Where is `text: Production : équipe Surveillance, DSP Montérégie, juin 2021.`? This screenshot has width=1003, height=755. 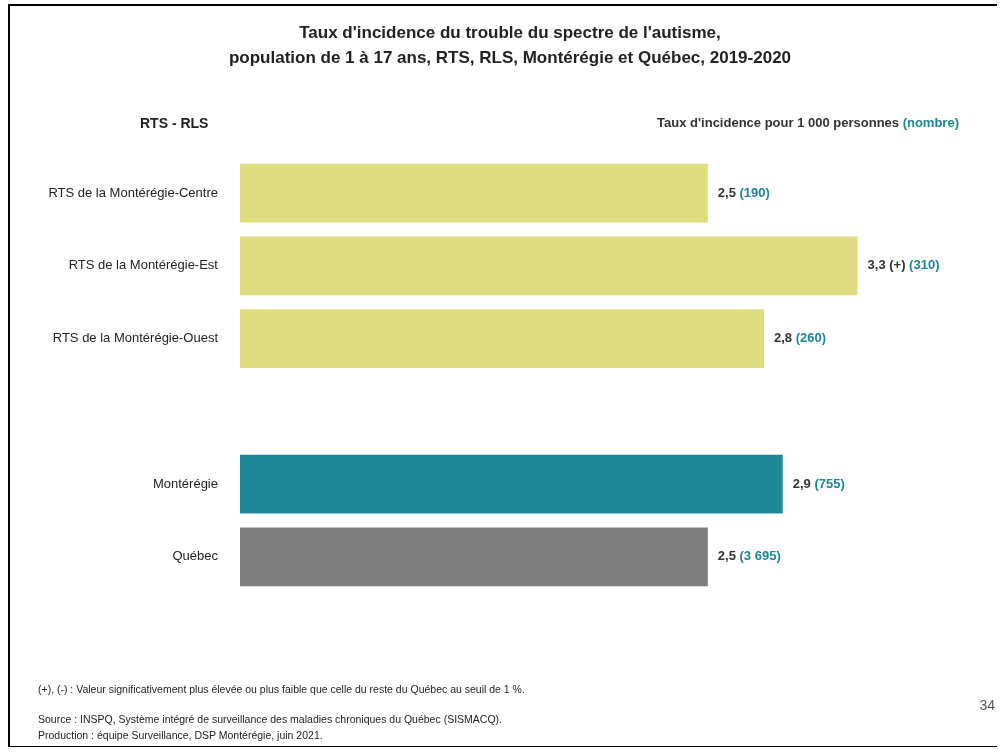
text: Production : équipe Surveillance, DSP Montérégie, juin 2021. is located at coordinates (180, 735).